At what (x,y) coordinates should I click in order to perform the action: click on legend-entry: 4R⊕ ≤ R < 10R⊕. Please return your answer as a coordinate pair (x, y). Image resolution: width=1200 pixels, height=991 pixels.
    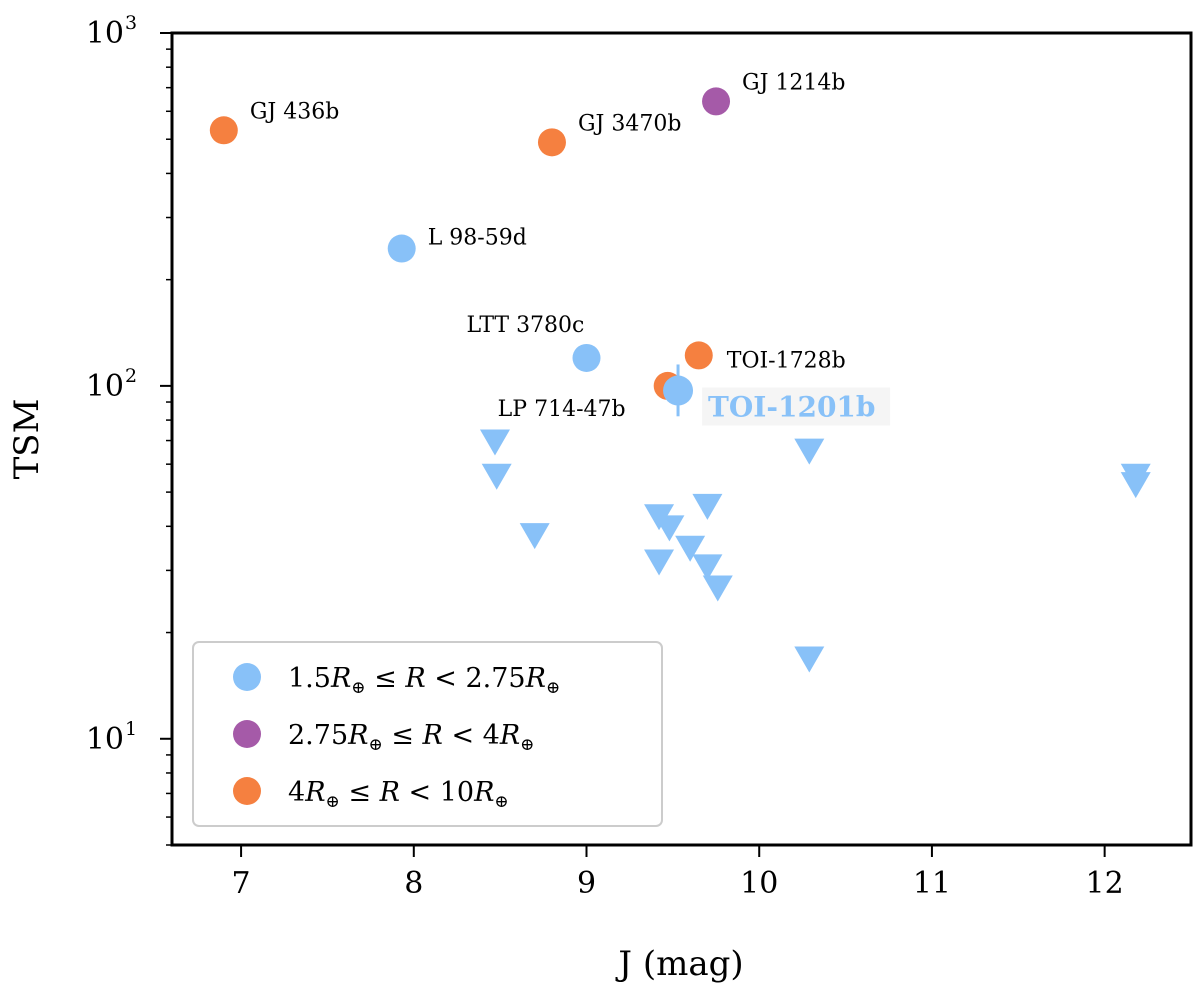
    Looking at the image, I should click on (398, 794).